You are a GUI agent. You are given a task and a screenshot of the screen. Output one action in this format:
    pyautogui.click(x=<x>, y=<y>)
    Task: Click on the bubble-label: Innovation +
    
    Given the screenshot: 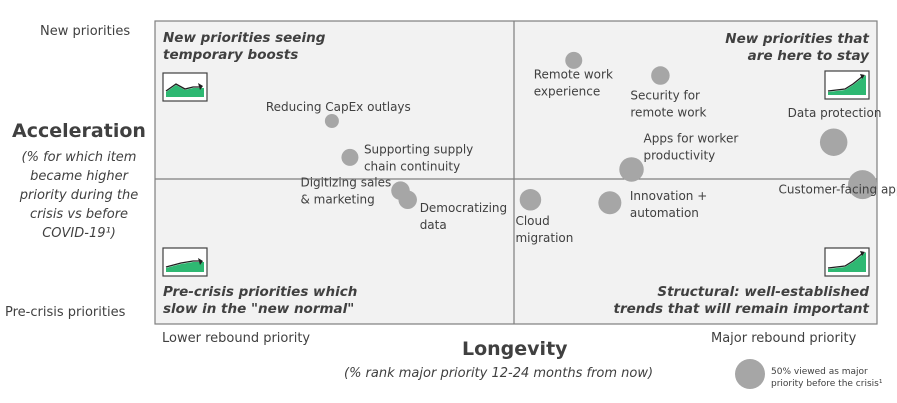 What is the action you would take?
    pyautogui.click(x=668, y=196)
    